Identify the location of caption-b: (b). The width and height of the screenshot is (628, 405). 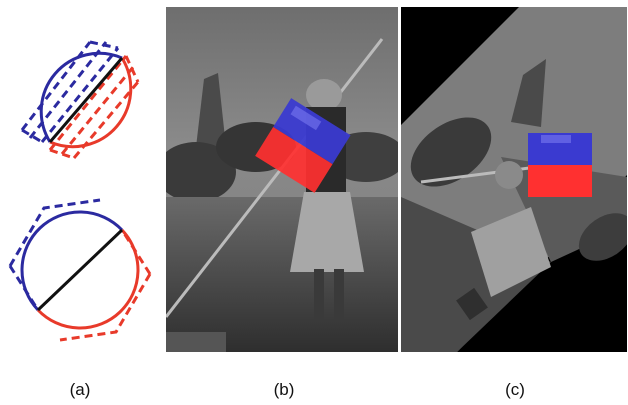
(284, 389).